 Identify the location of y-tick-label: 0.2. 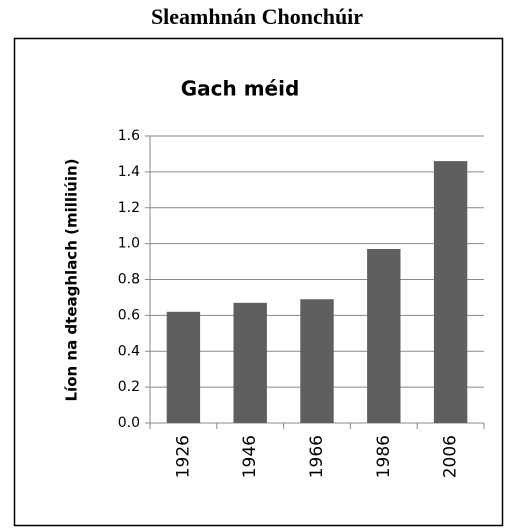
(129, 387).